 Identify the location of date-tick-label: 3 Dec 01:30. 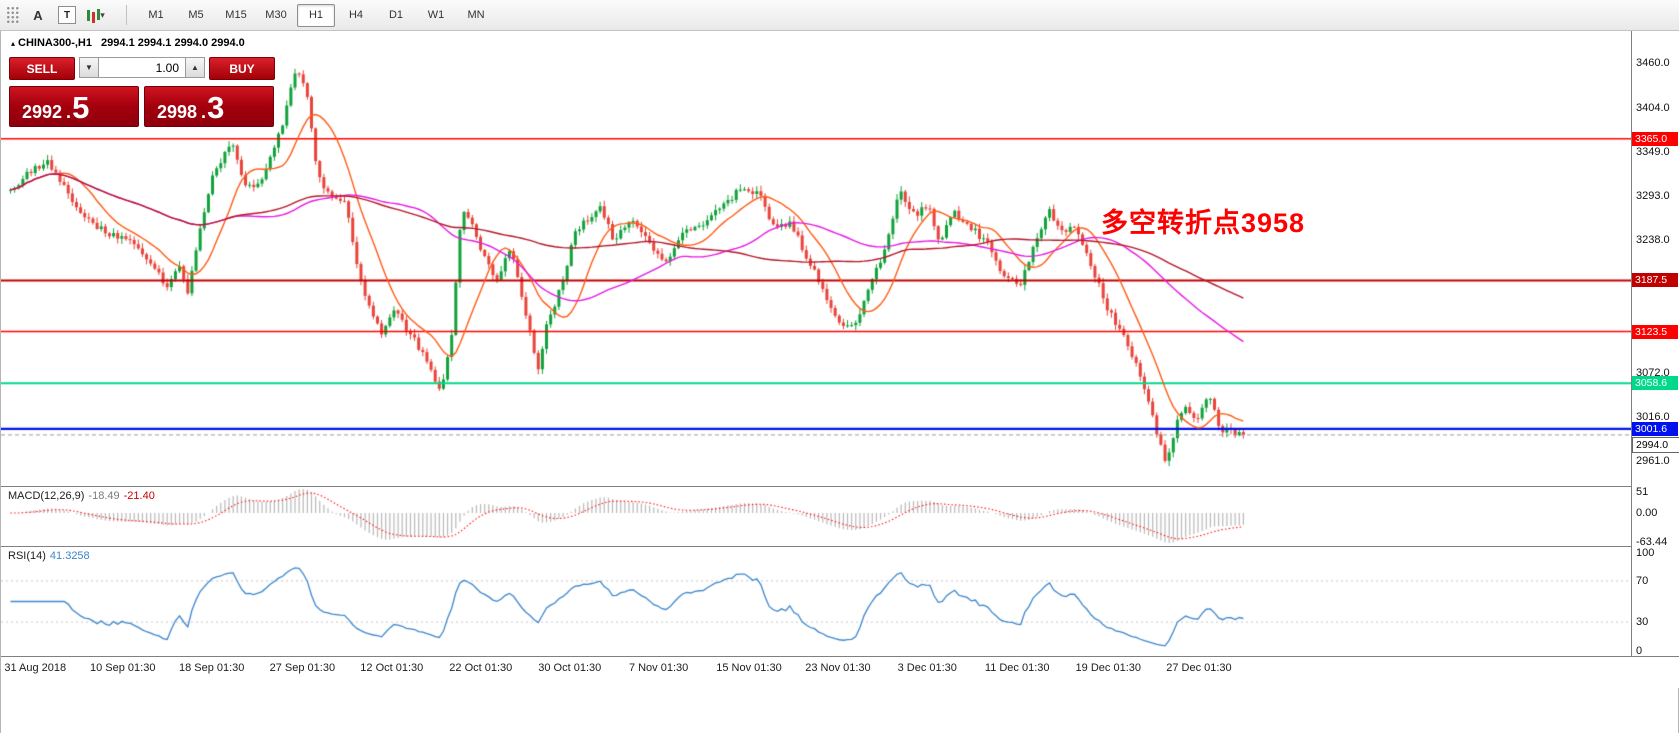
(927, 668).